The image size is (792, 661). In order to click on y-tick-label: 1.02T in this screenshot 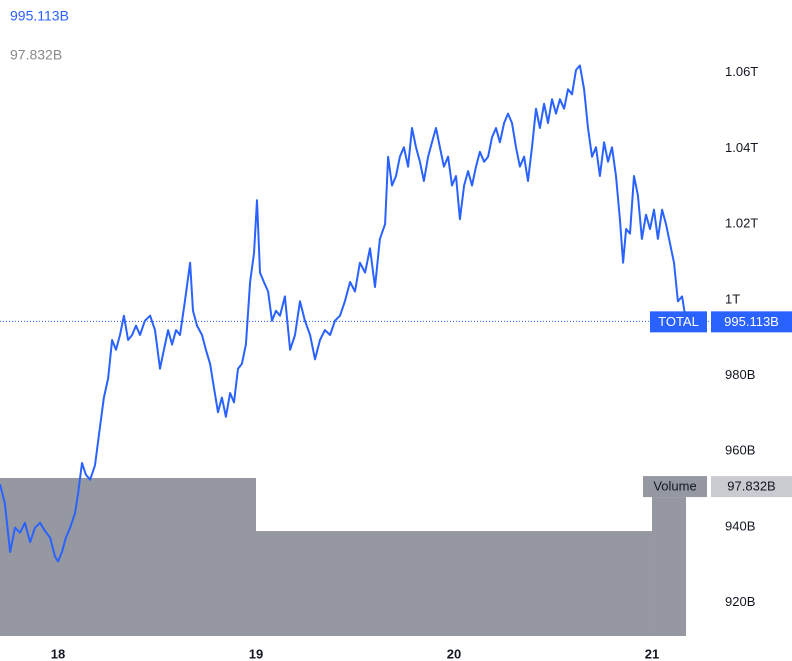, I will do `click(741, 223)`.